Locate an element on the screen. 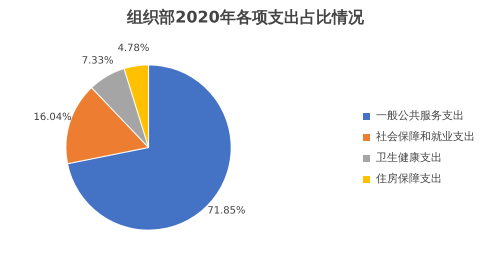  legend-label: 住房保障支出 is located at coordinates (409, 178).